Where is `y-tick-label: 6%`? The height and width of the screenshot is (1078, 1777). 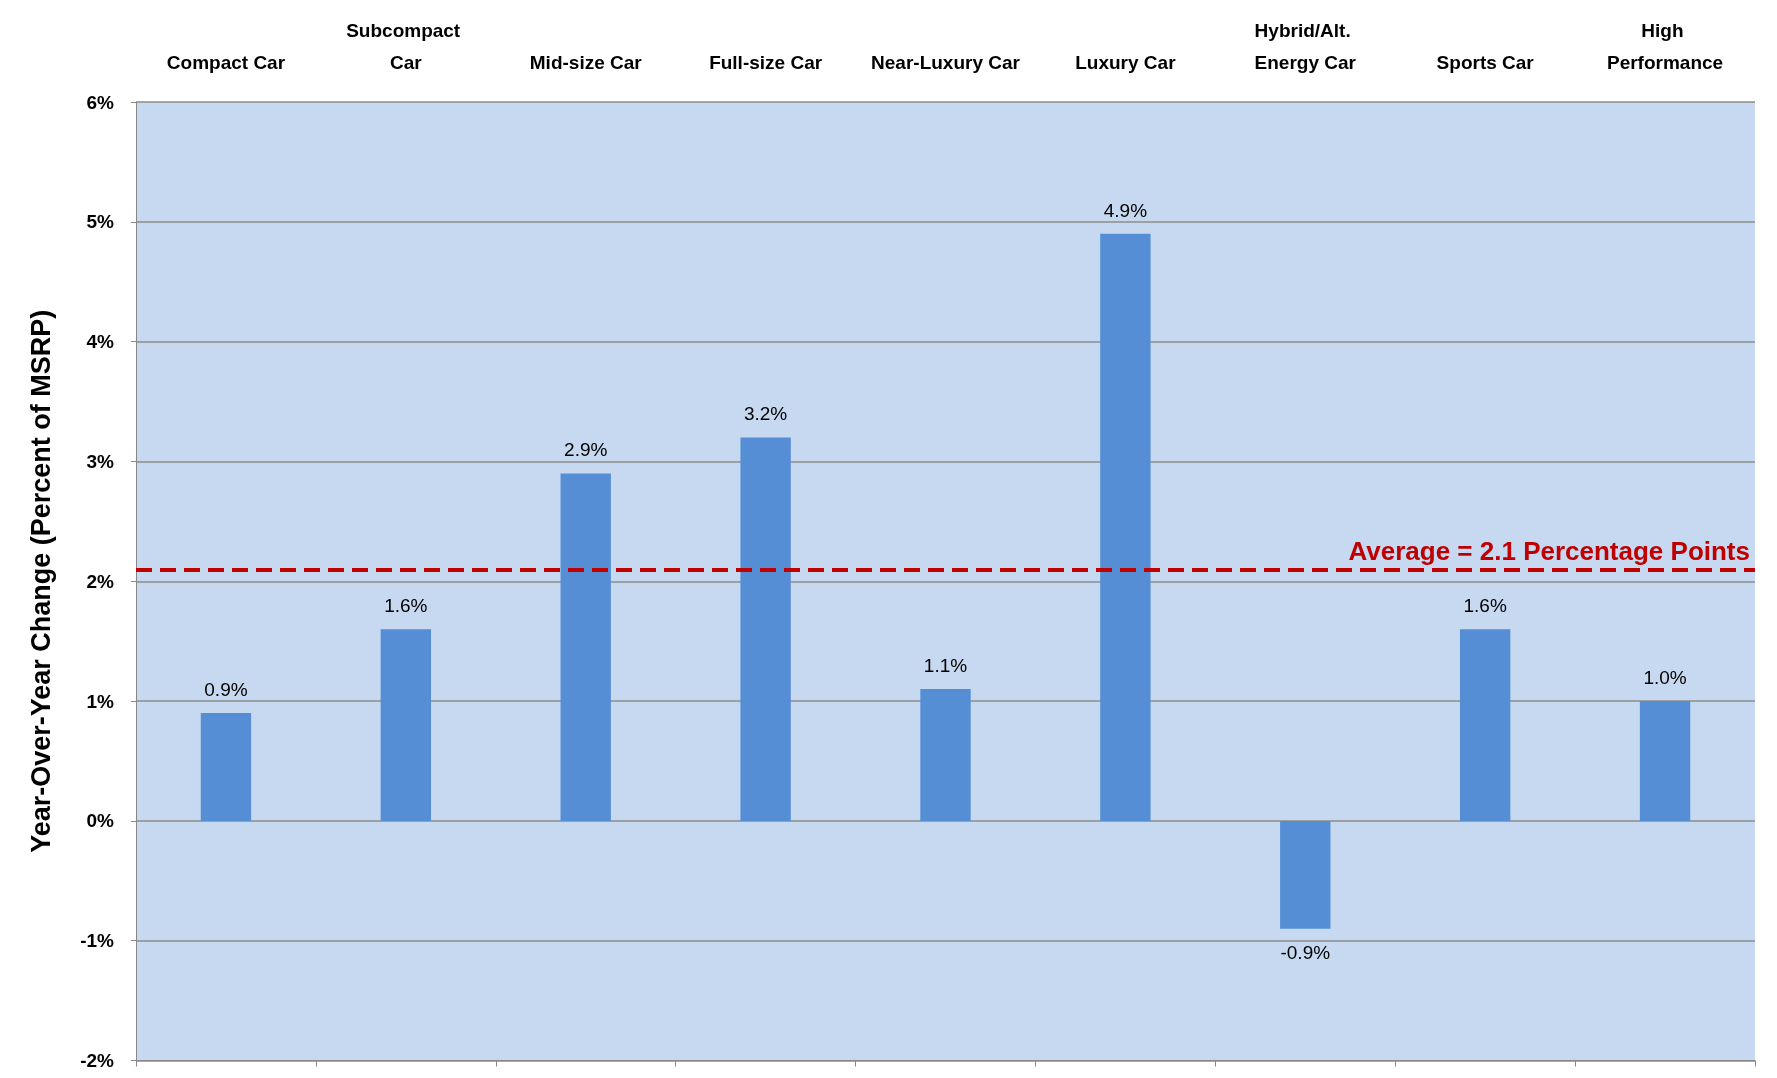 y-tick-label: 6% is located at coordinates (100, 102).